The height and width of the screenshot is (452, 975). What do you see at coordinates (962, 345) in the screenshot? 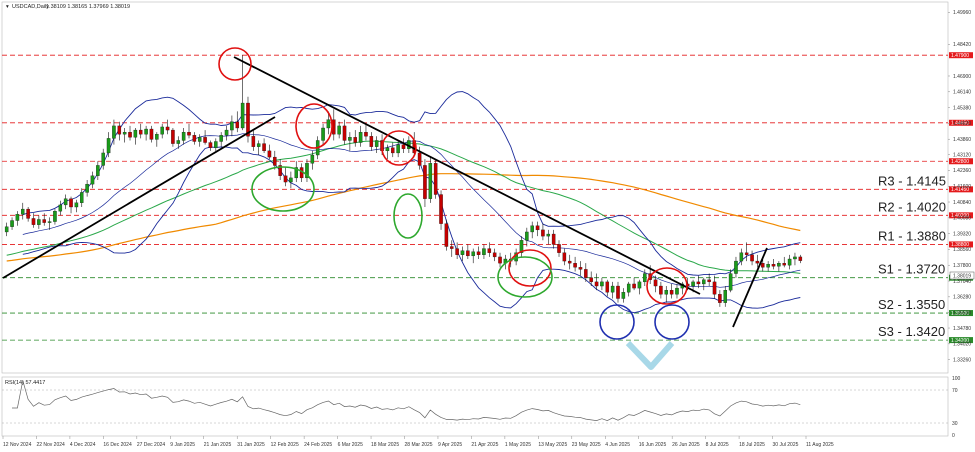
I see `price-tick-label: 1.34020` at bounding box center [962, 345].